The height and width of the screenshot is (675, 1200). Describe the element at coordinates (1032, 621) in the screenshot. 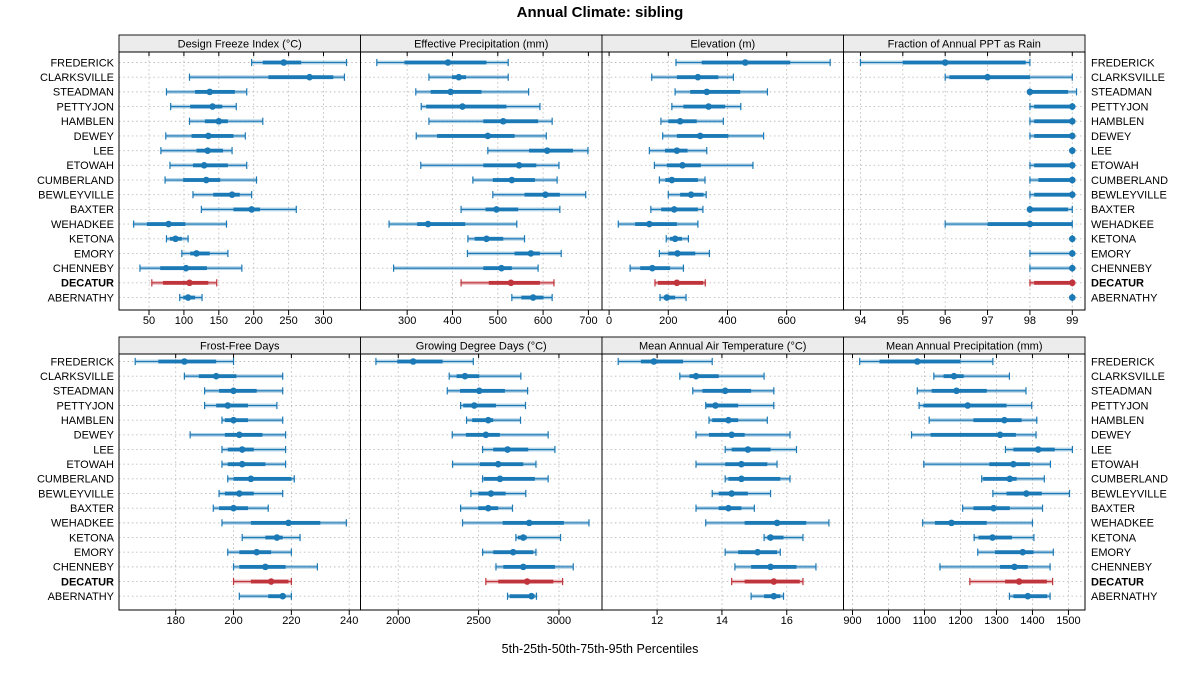

I see `x-tick-label: 1400` at that location.